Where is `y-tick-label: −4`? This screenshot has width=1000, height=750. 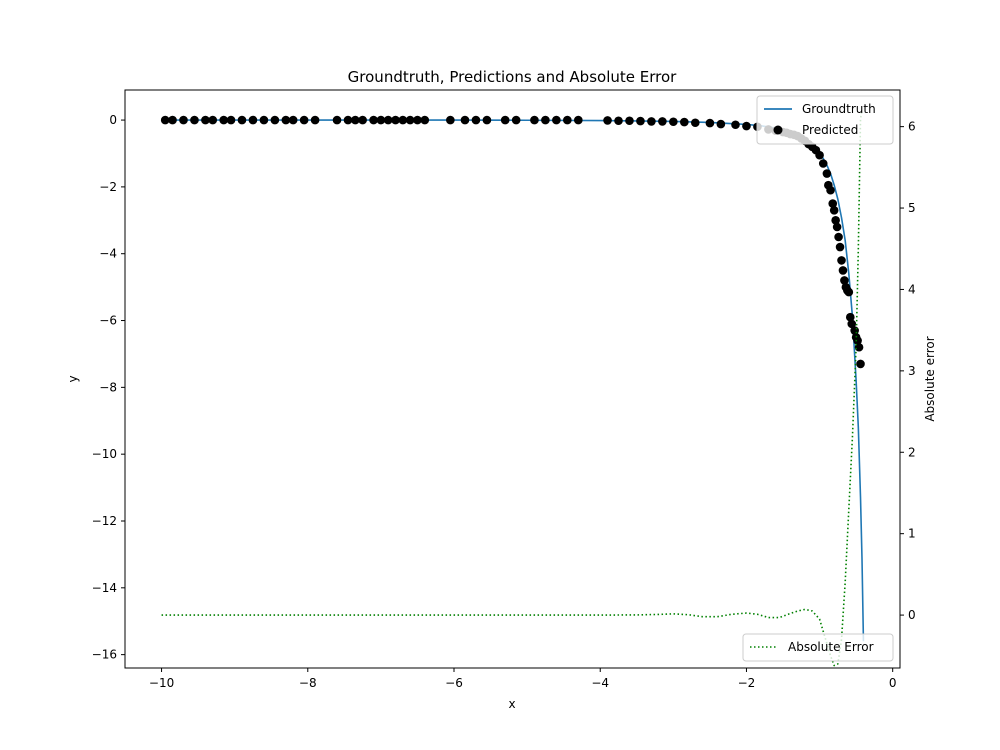 y-tick-label: −4 is located at coordinates (108, 254).